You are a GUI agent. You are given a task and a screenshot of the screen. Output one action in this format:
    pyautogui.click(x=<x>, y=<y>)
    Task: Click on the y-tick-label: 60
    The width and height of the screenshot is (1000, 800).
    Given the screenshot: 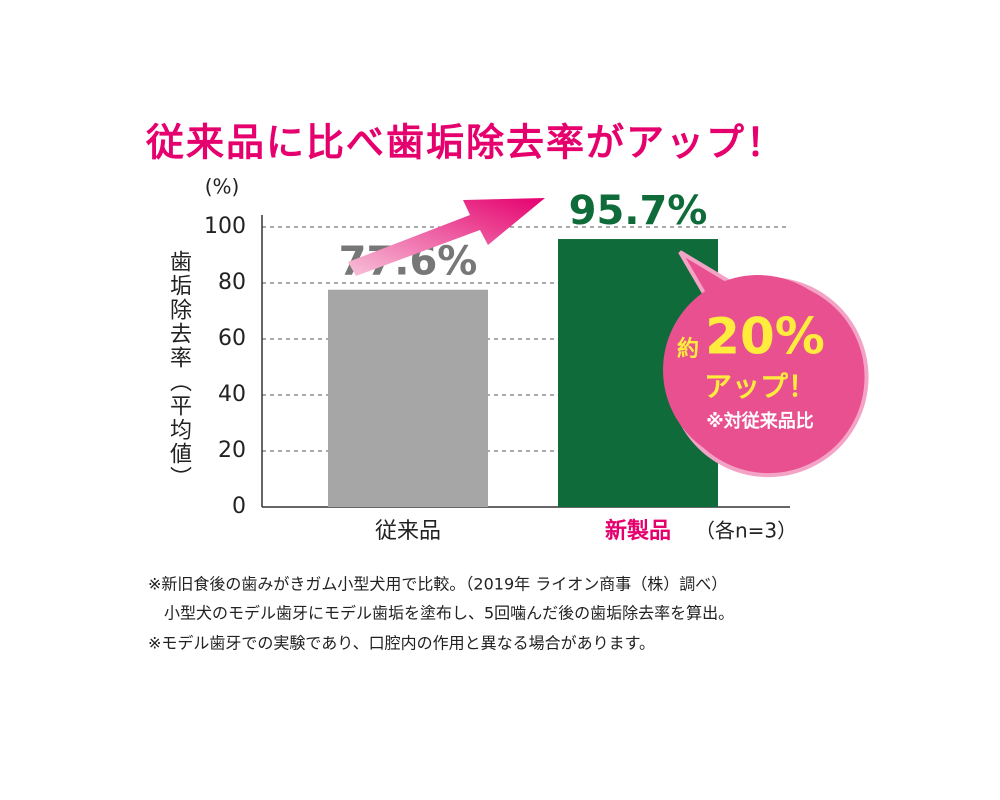 What is the action you would take?
    pyautogui.click(x=232, y=338)
    